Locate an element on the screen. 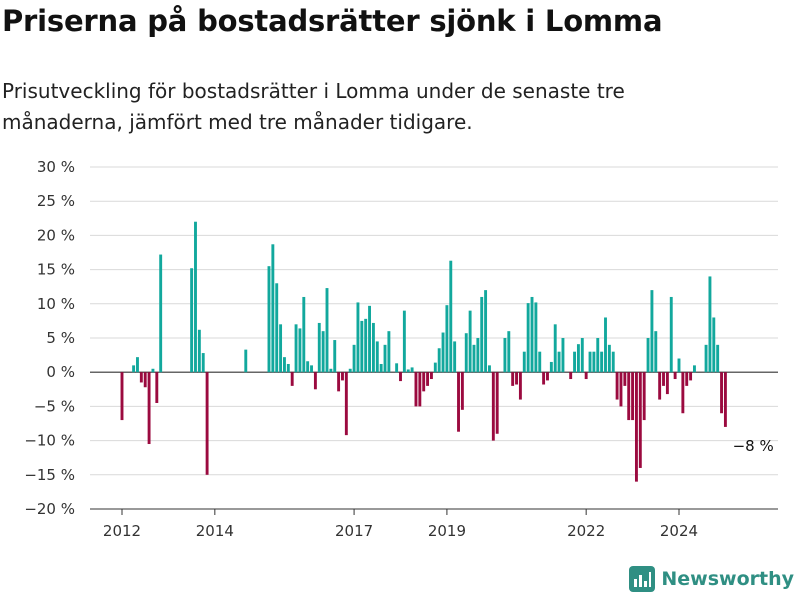  y-tick-label: −15 % is located at coordinates (49, 475).